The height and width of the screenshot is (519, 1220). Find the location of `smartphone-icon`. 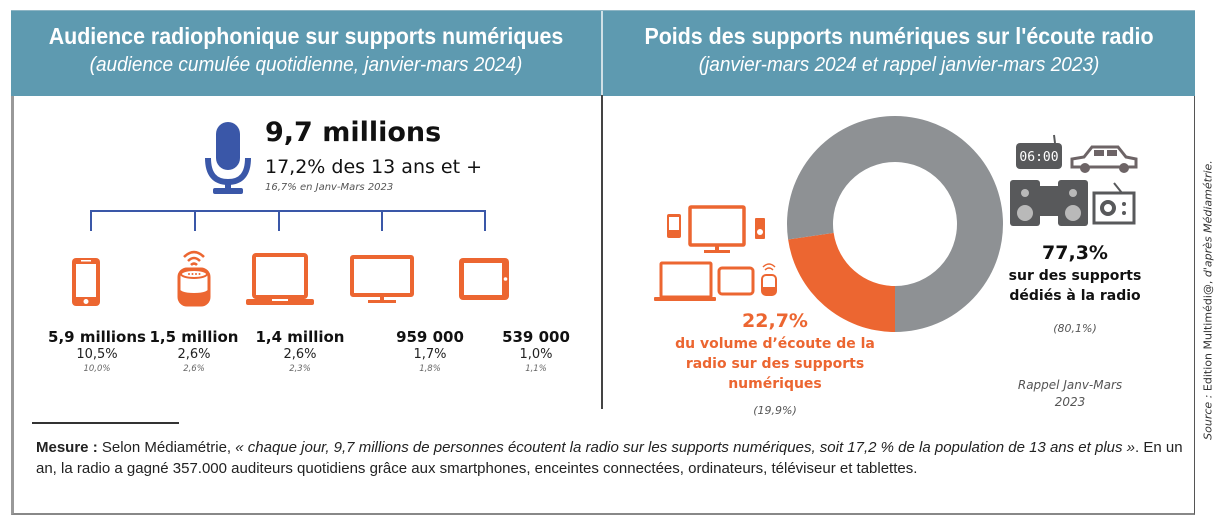

smartphone-icon is located at coordinates (86, 282).